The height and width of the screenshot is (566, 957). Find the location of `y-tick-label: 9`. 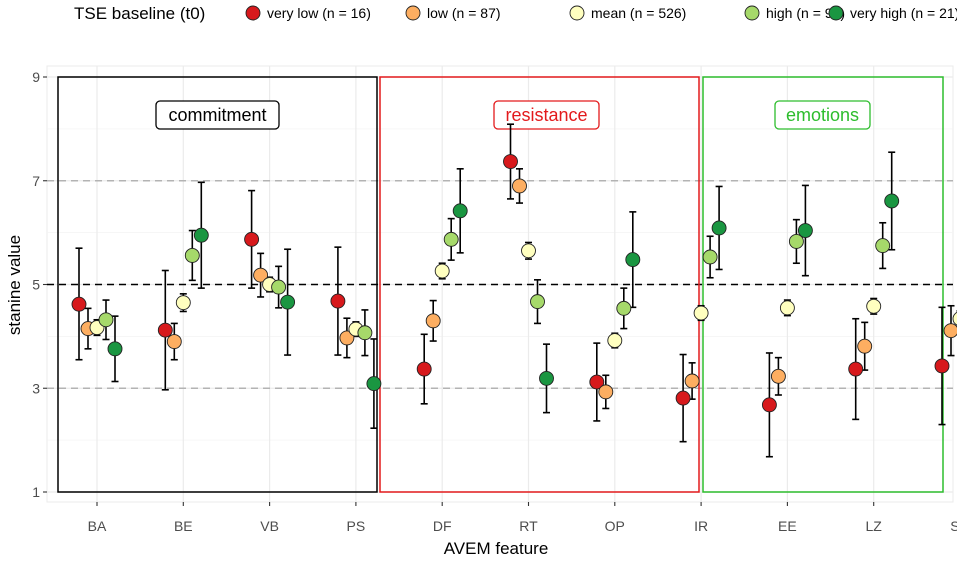

y-tick-label: 9 is located at coordinates (36, 77).